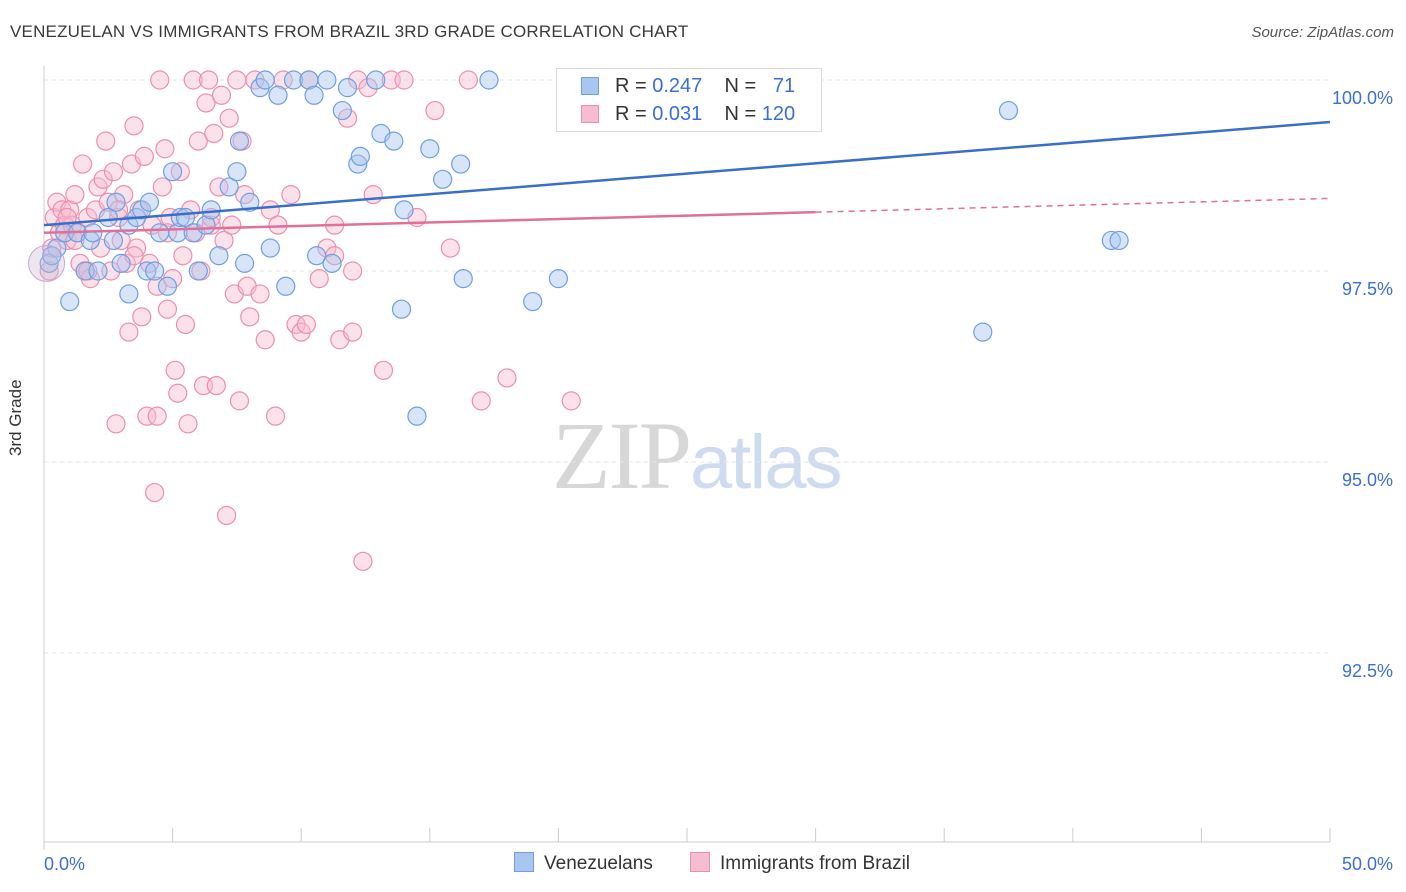 Image resolution: width=1406 pixels, height=892 pixels. Describe the element at coordinates (590, 114) in the screenshot. I see `legend-swatch-brazil` at that location.